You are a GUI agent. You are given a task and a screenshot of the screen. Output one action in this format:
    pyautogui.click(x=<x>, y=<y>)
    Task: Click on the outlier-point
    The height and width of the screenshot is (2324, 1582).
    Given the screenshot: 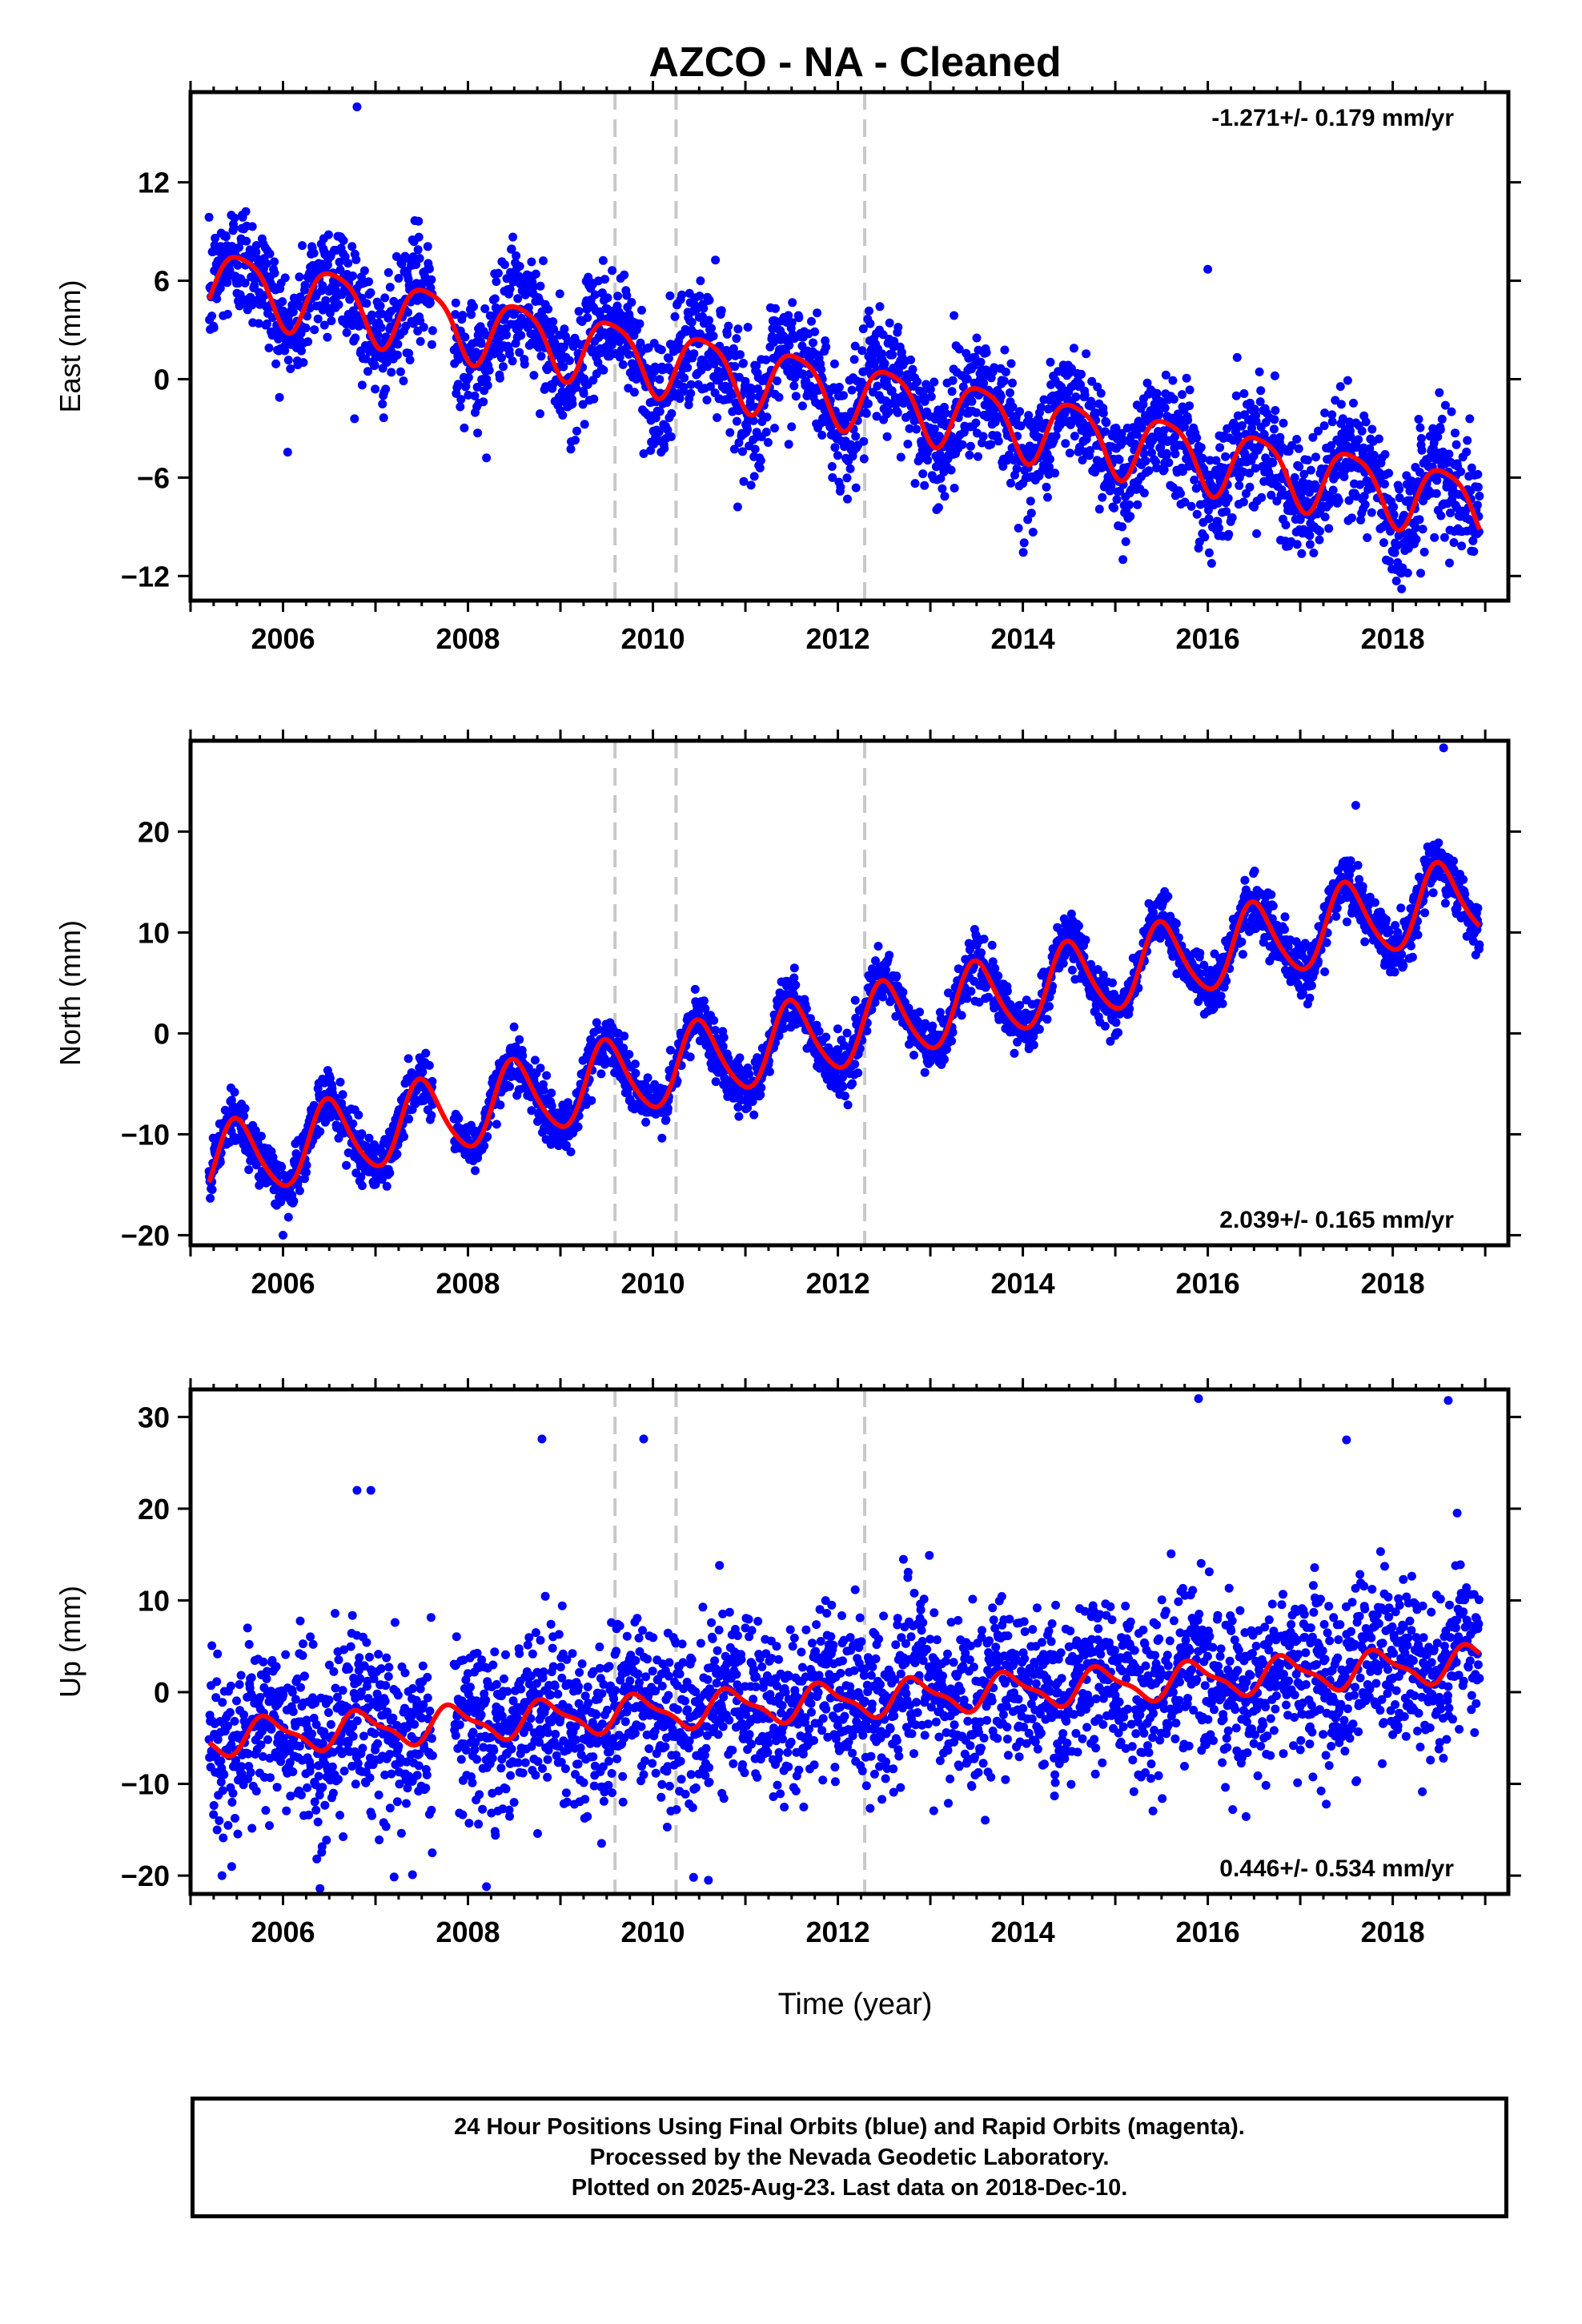 What is the action you would take?
    pyautogui.click(x=1198, y=548)
    